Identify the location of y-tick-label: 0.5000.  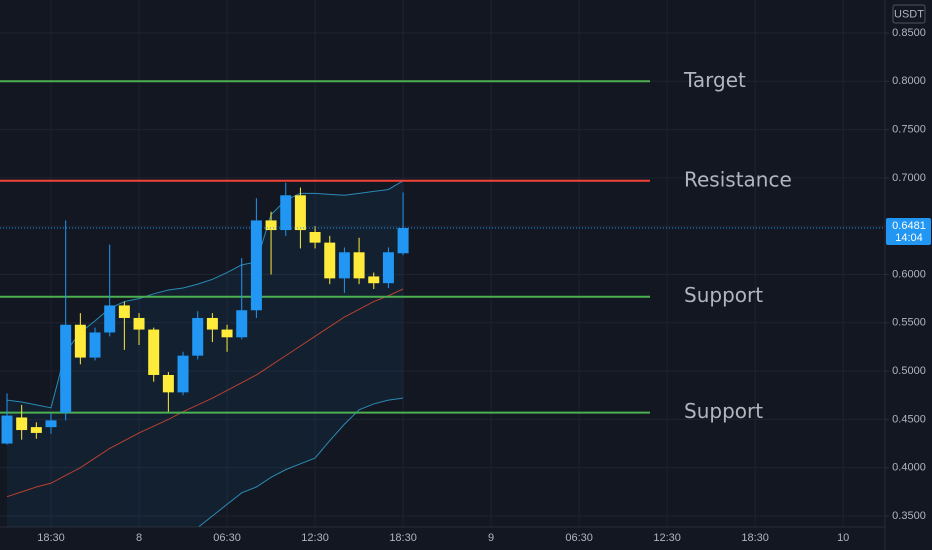
(909, 371).